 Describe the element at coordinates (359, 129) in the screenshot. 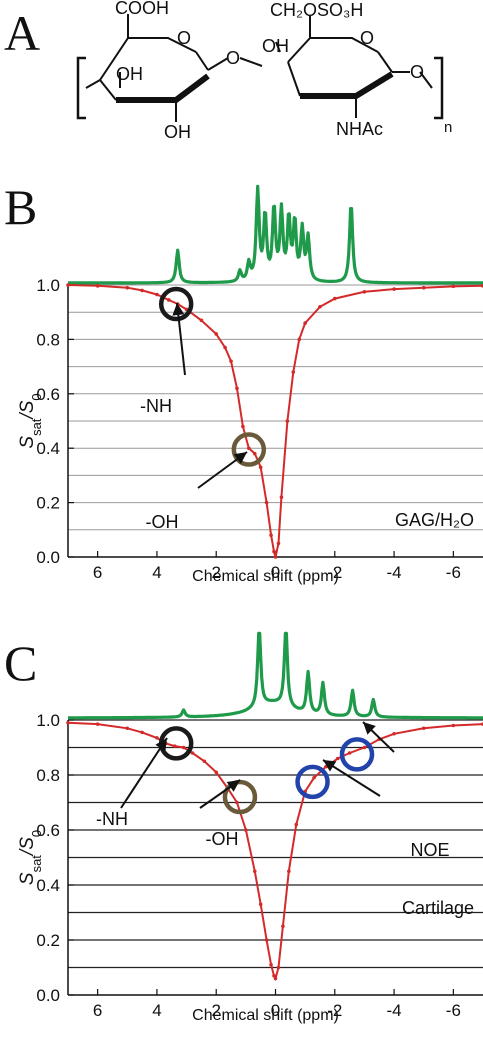

I see `nhac-label: NHAc` at that location.